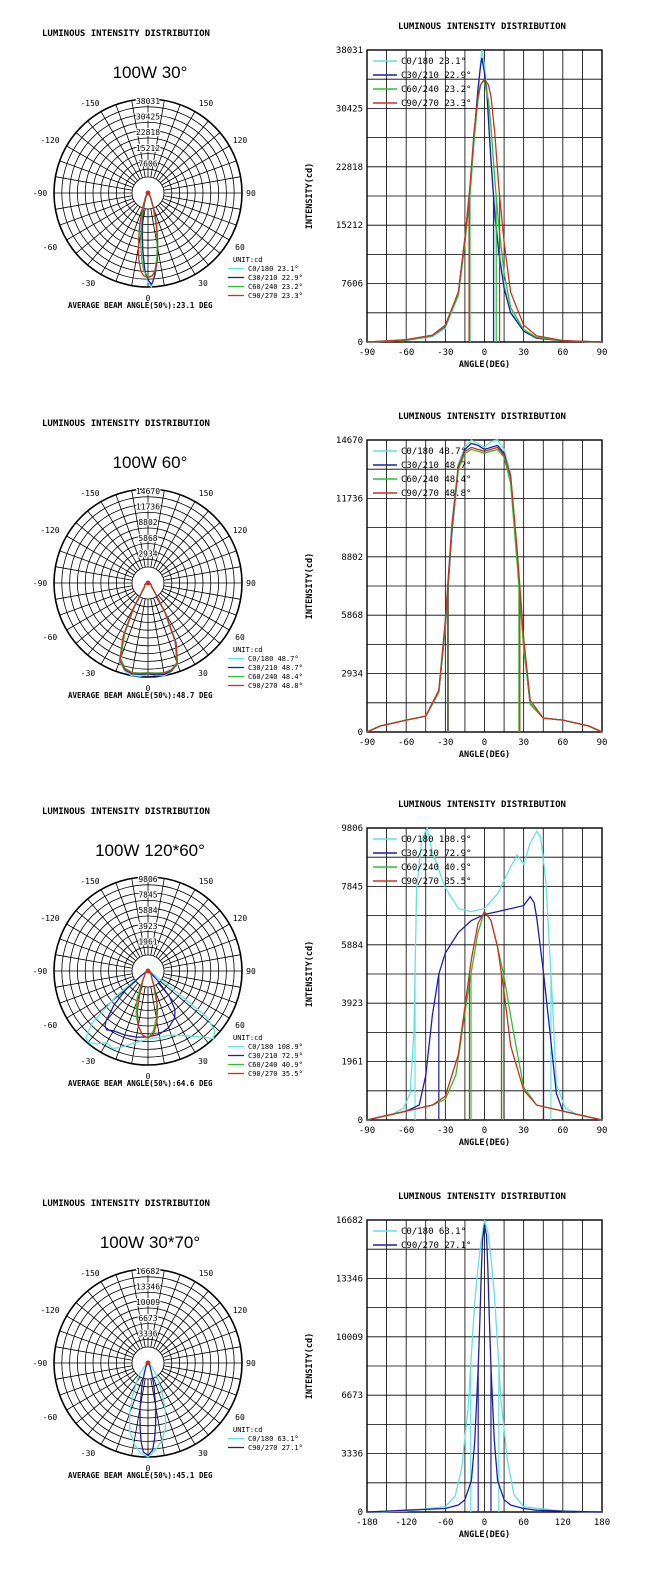 The image size is (650, 1570). I want to click on legend-label: C0/180 48.7°, so click(433, 452).